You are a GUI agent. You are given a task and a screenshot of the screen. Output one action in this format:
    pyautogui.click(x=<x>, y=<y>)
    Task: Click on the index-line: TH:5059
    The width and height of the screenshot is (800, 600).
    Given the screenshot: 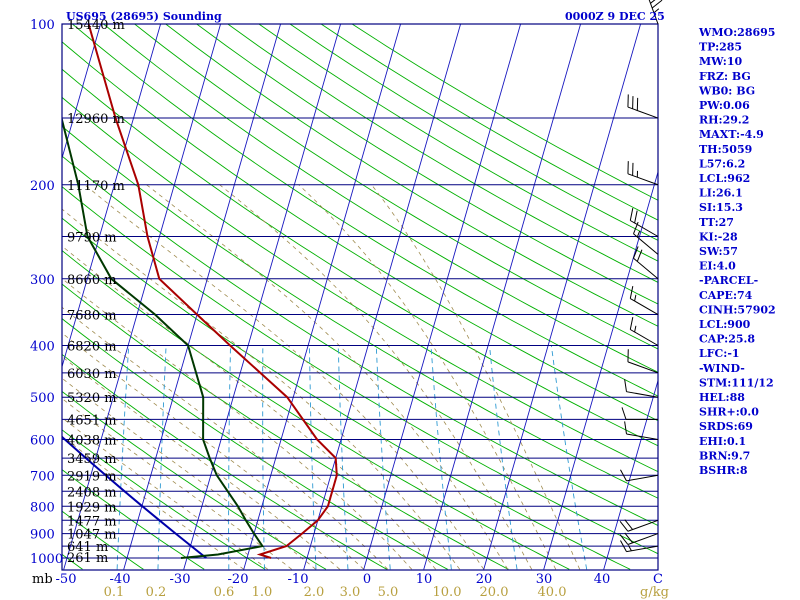 What is the action you would take?
    pyautogui.click(x=725, y=149)
    